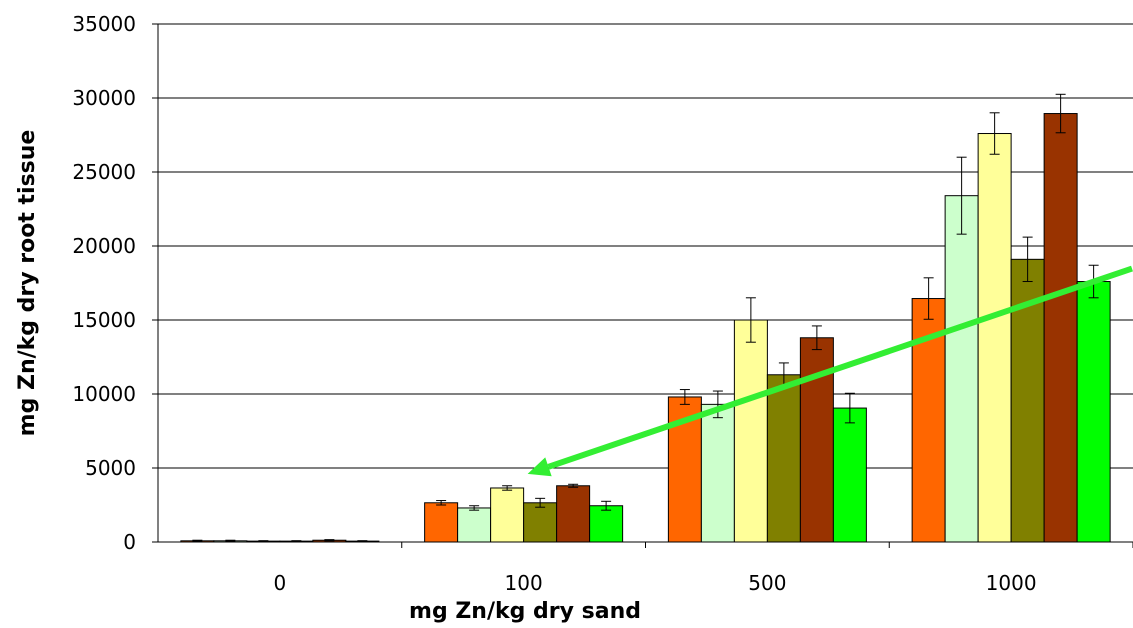  What do you see at coordinates (1011, 583) in the screenshot?
I see `x-tick-label: 1000` at bounding box center [1011, 583].